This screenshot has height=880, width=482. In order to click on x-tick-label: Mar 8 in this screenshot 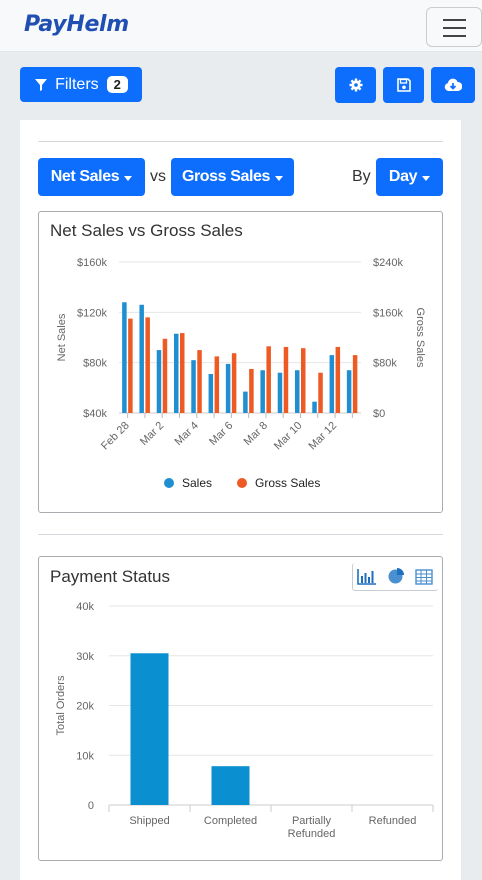, I will do `click(256, 434)`.